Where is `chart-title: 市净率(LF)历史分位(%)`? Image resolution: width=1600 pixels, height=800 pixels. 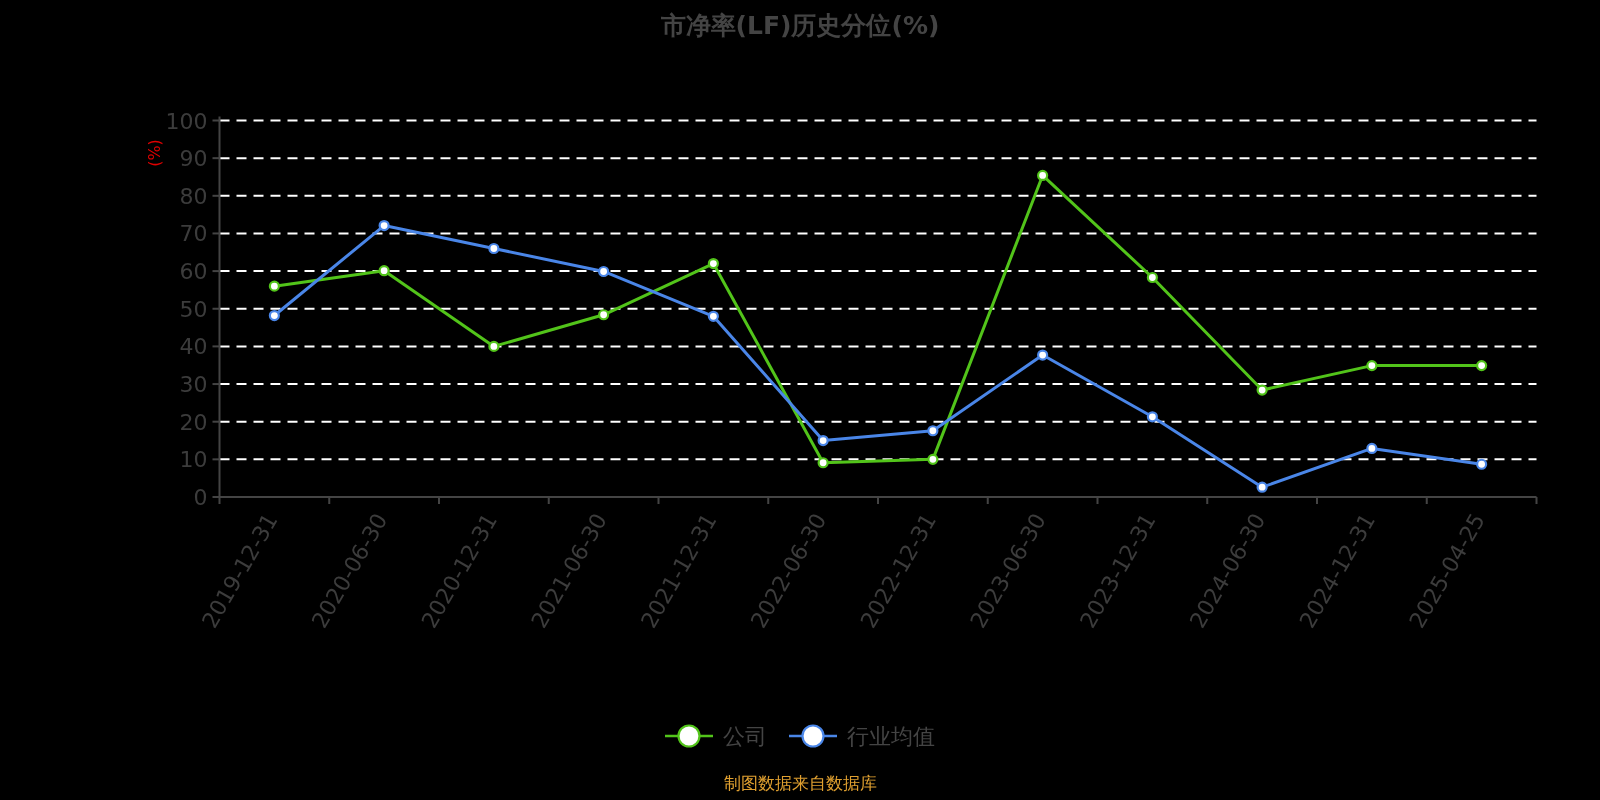 chart-title: 市净率(LF)历史分位(%) is located at coordinates (799, 25).